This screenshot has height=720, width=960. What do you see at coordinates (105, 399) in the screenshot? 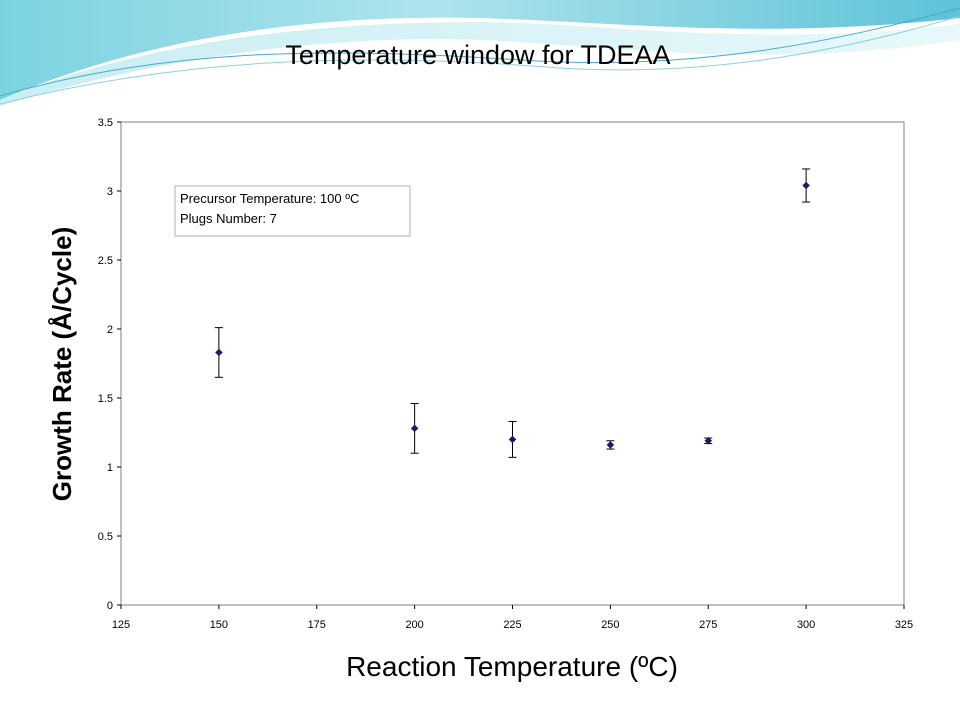
I see `y-tick-label: 1.5` at bounding box center [105, 399].